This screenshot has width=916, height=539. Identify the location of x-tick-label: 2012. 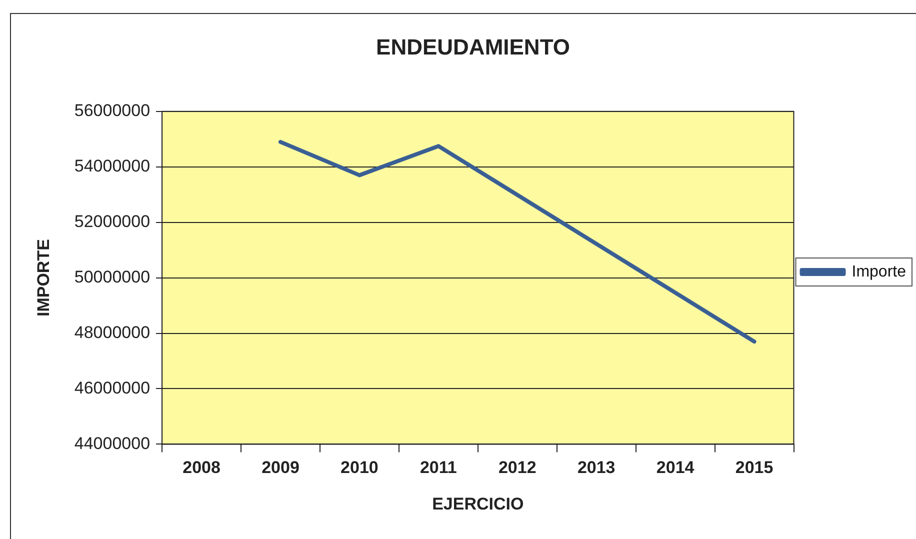
(517, 468).